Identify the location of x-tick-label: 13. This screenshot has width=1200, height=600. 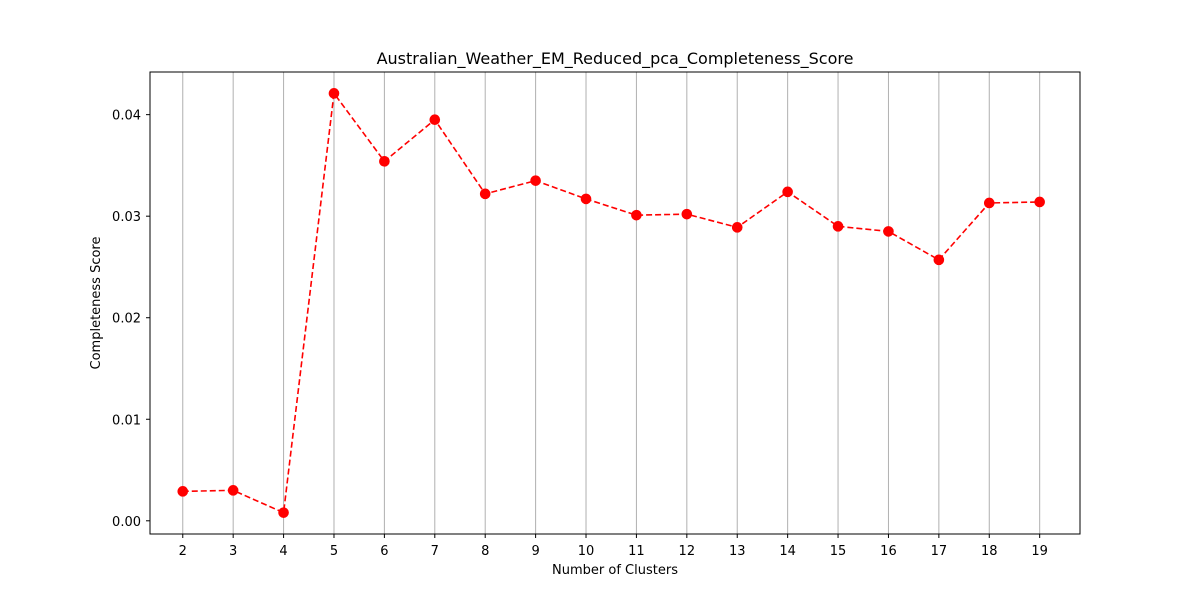
(737, 551).